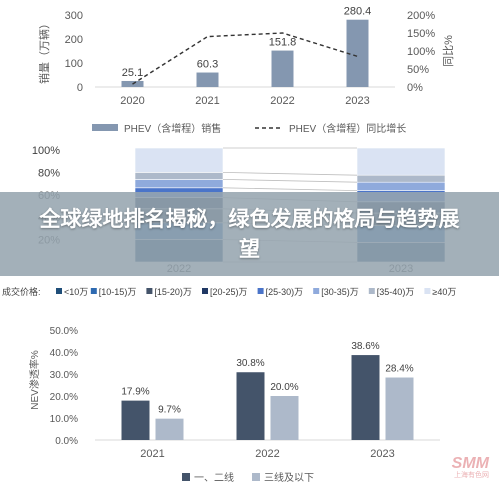 The width and height of the screenshot is (499, 488). What do you see at coordinates (365, 346) in the screenshot?
I see `c3-data-label: 38.6%` at bounding box center [365, 346].